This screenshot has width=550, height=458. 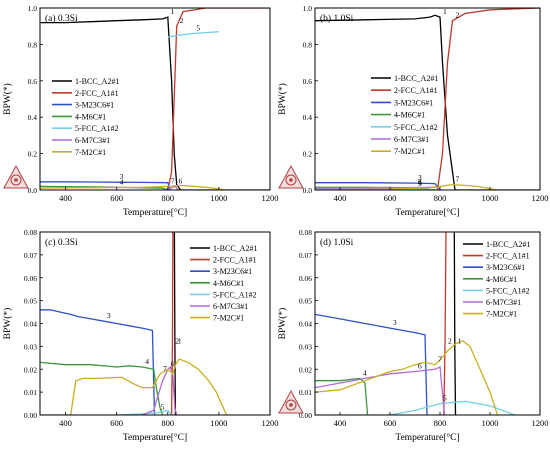 I want to click on y-tick-label: 0.04, so click(x=305, y=324).